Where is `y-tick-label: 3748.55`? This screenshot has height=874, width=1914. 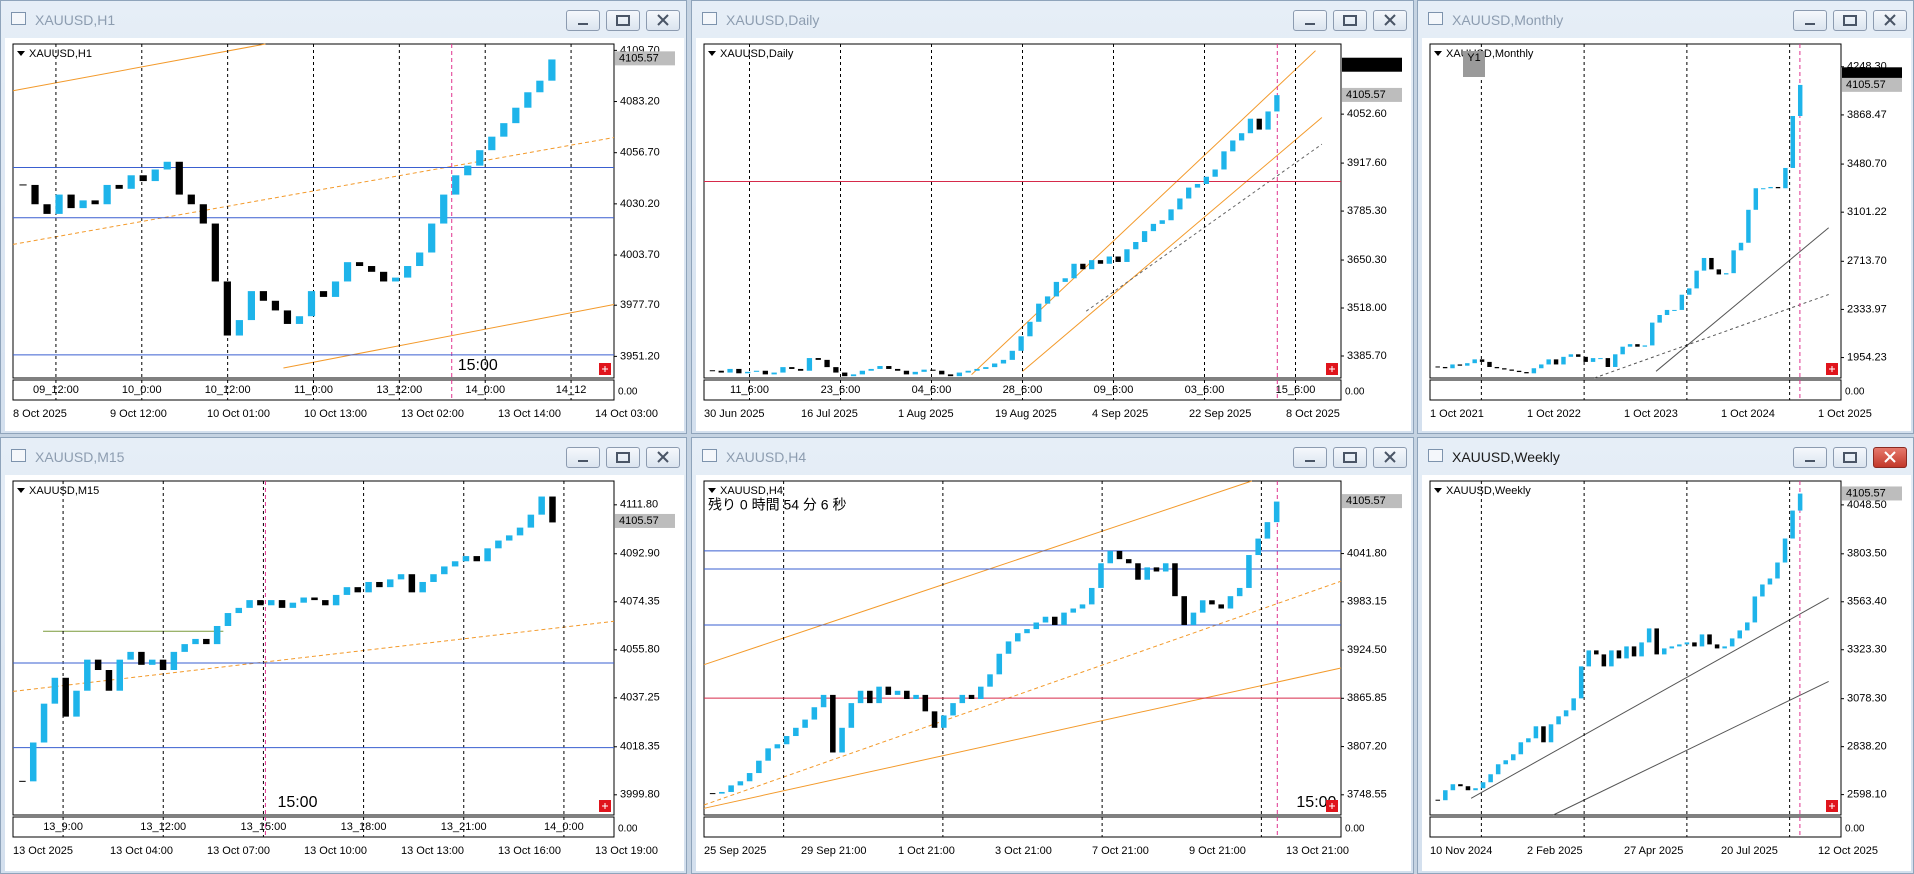 y-tick-label: 3748.55 is located at coordinates (1367, 795).